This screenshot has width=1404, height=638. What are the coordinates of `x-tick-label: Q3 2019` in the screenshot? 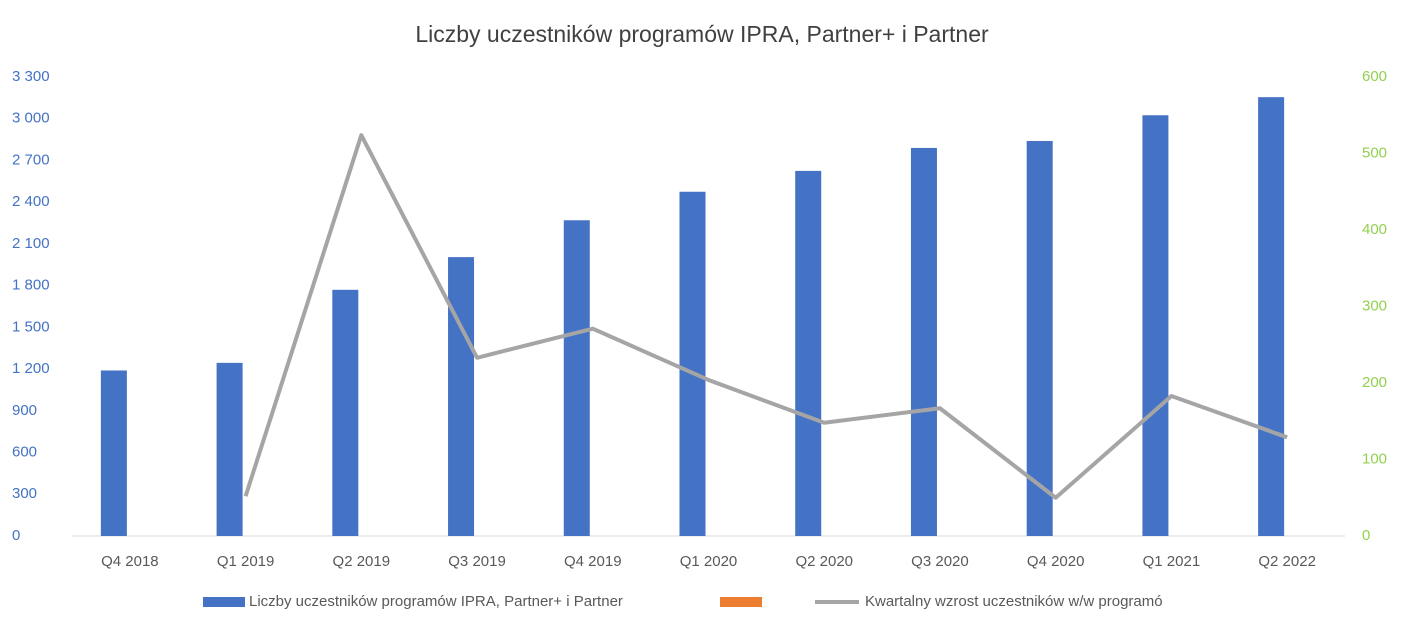 It's located at (477, 561).